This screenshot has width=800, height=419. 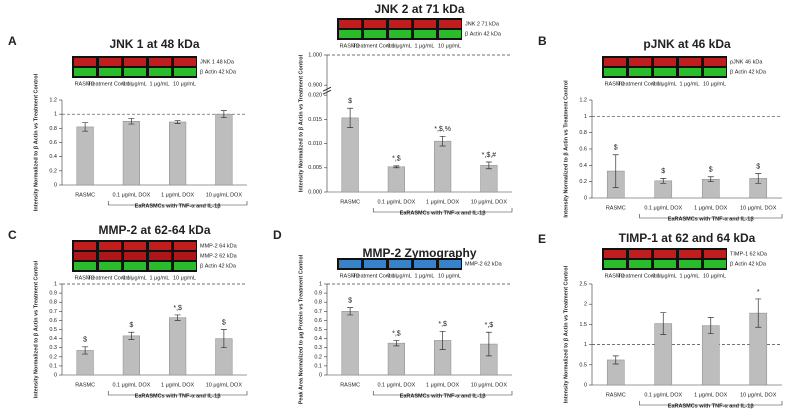 I want to click on panel-title: JNK 1 at 48 kDa, so click(x=154, y=44).